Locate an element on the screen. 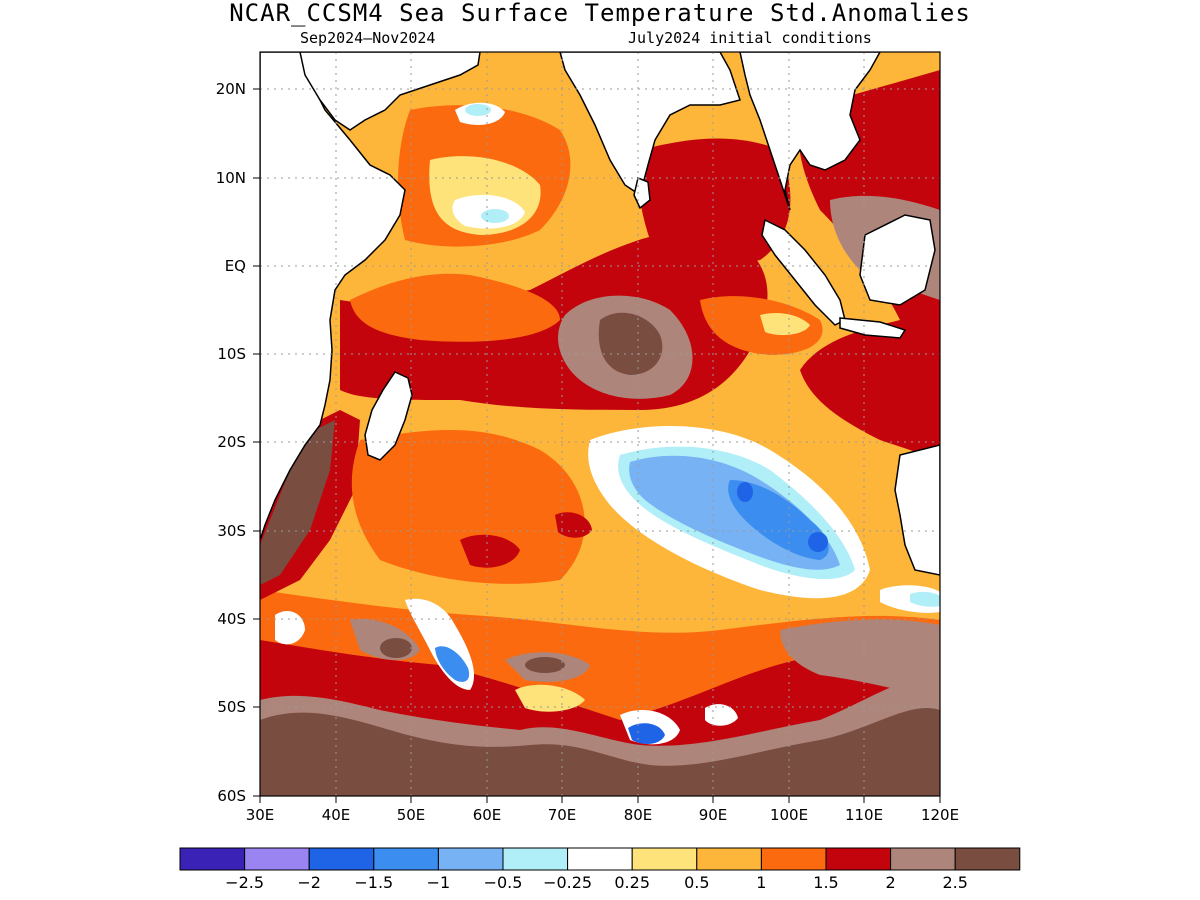 The width and height of the screenshot is (1200, 900). lat-tick-label: 20N is located at coordinates (231, 89).